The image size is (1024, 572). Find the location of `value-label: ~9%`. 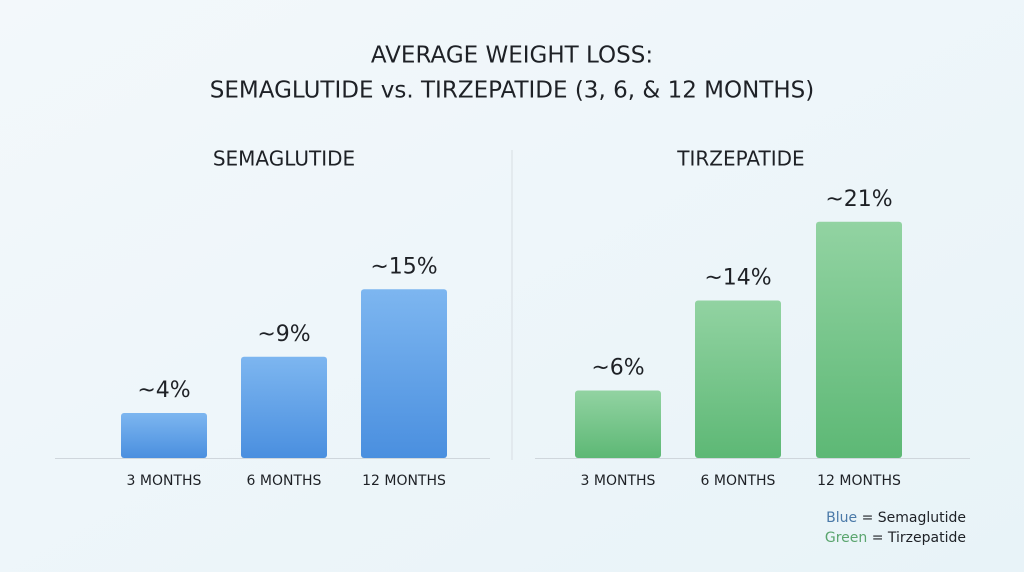

value-label: ~9% is located at coordinates (283, 334).